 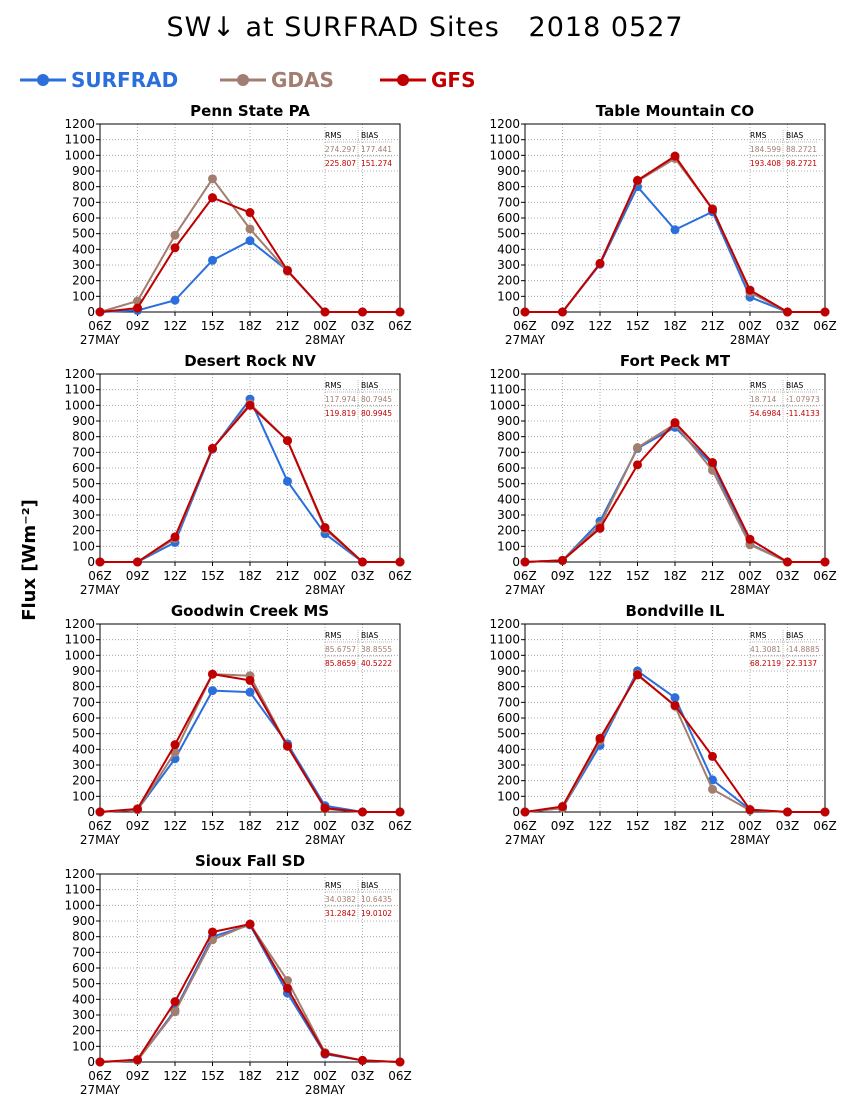 What do you see at coordinates (803, 399) in the screenshot?
I see `stats-gdas-bias: -1.07973` at bounding box center [803, 399].